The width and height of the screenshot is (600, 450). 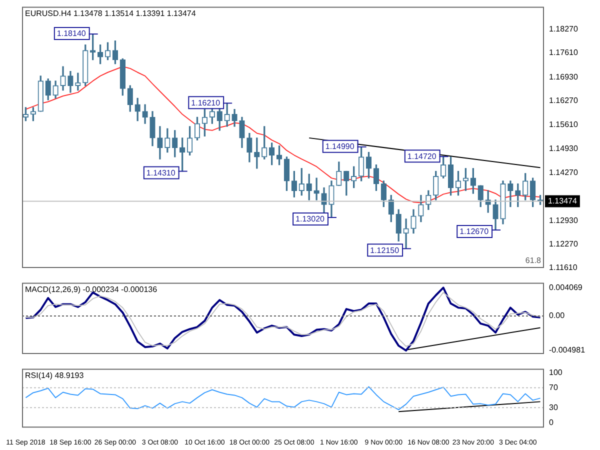 I want to click on annotation: 1.14990, so click(x=340, y=147).